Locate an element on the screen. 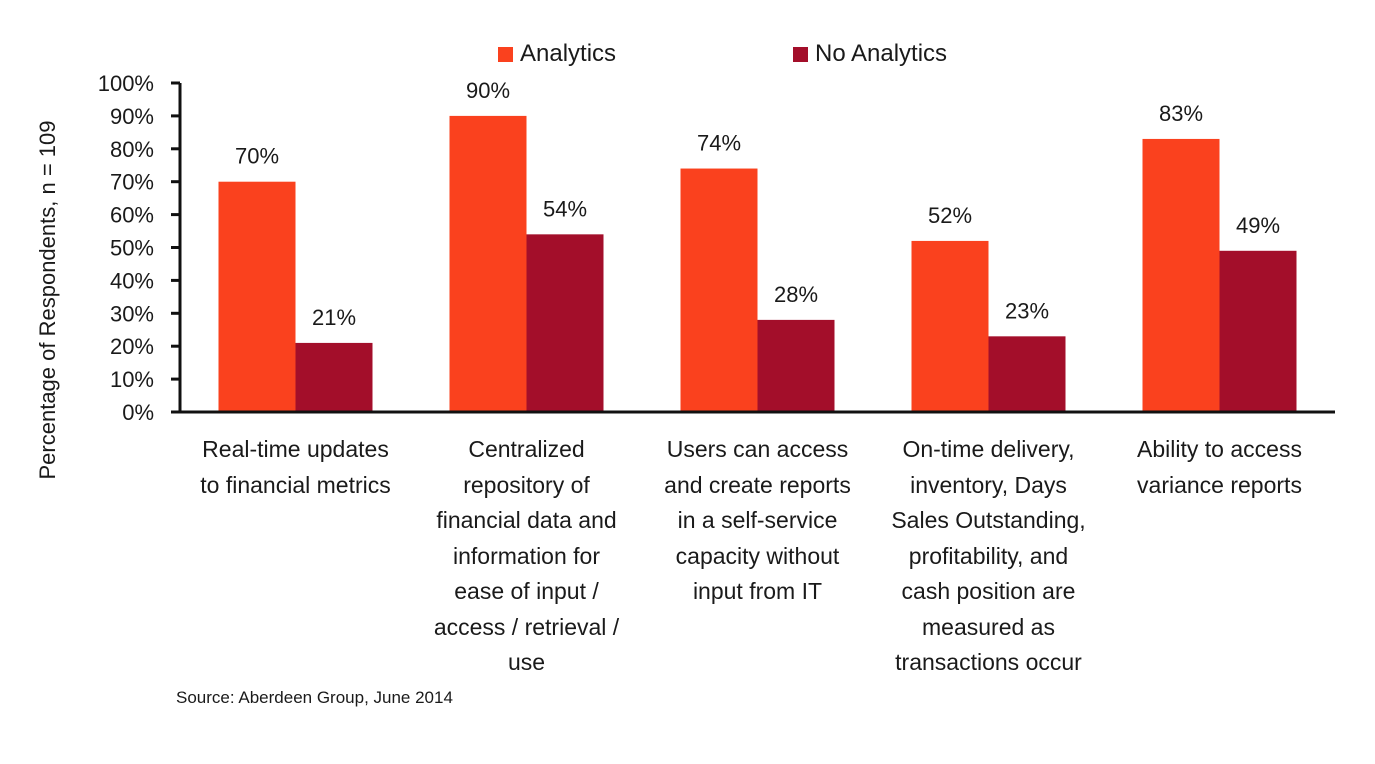  data-label: 52% is located at coordinates (950, 215).